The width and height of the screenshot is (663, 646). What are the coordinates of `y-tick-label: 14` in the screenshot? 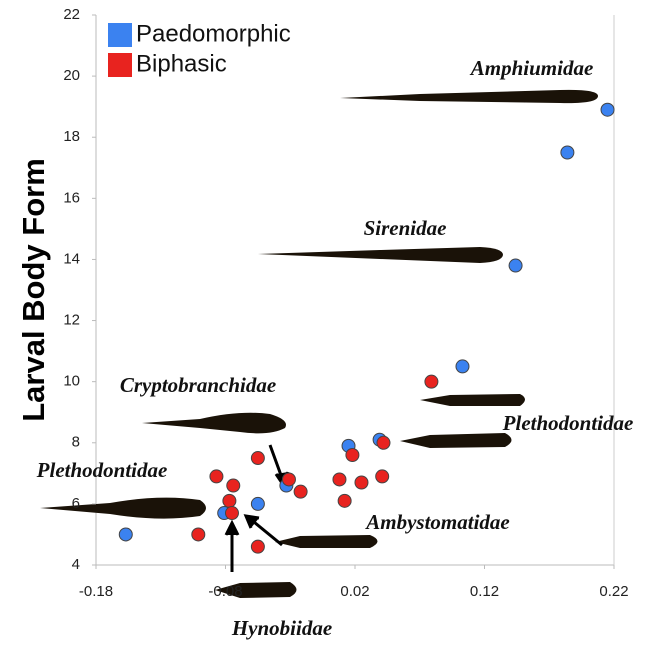 It's located at (71, 258).